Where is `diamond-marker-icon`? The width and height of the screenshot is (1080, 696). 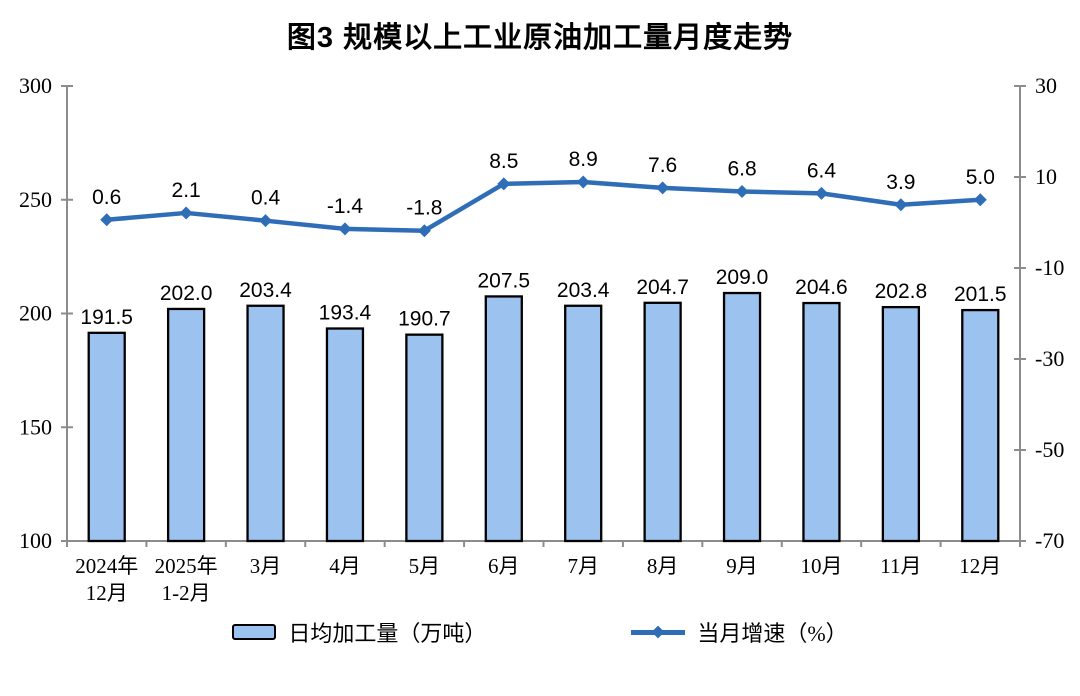 diamond-marker-icon is located at coordinates (658, 632).